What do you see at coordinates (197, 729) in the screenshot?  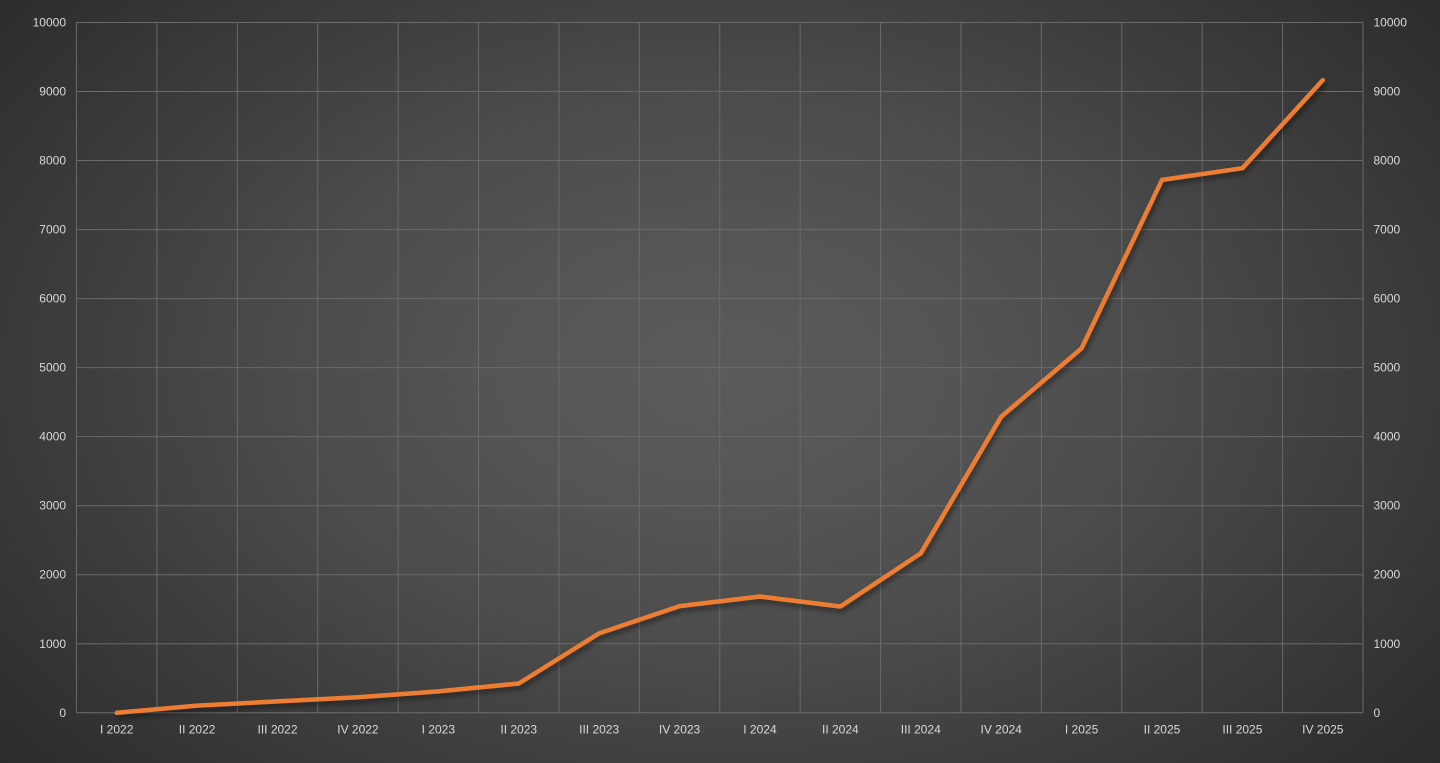 I see `x-axis-tick-label: II 2022` at bounding box center [197, 729].